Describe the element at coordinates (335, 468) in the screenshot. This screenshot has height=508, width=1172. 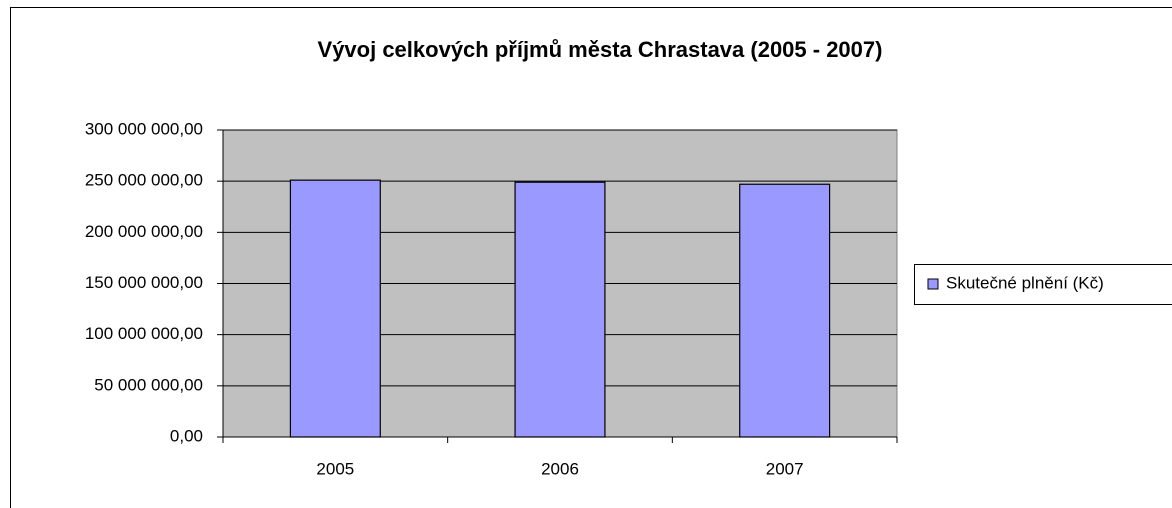
I see `x-tick-label: 2005` at that location.